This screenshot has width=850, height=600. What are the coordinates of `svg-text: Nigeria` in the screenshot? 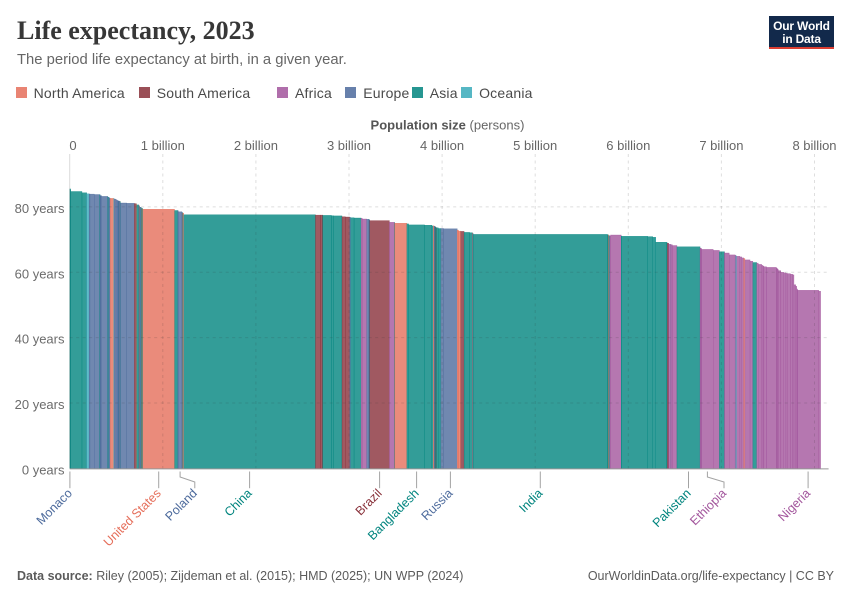 It's located at (794, 505).